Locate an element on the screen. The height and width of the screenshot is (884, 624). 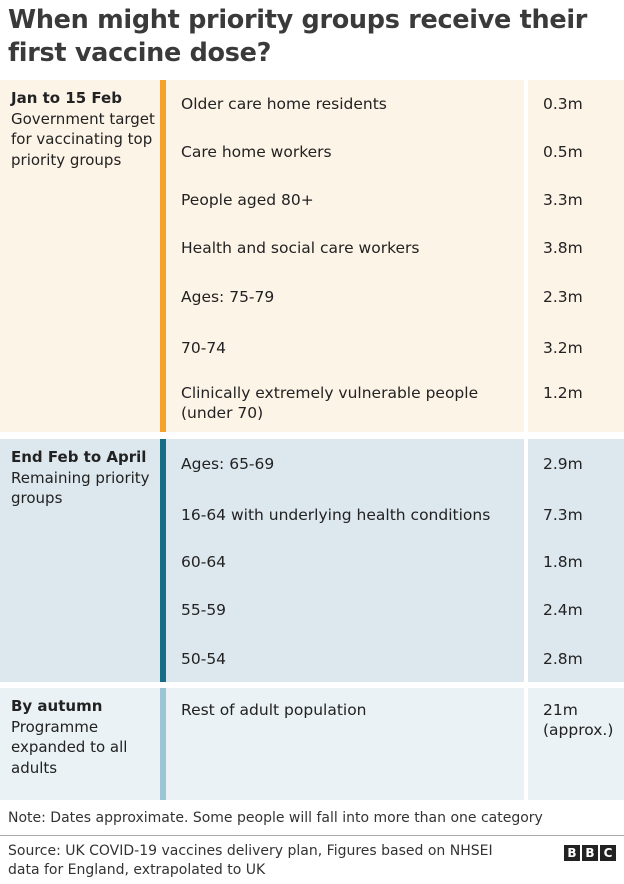
group-count: 3.8m is located at coordinates (563, 248).